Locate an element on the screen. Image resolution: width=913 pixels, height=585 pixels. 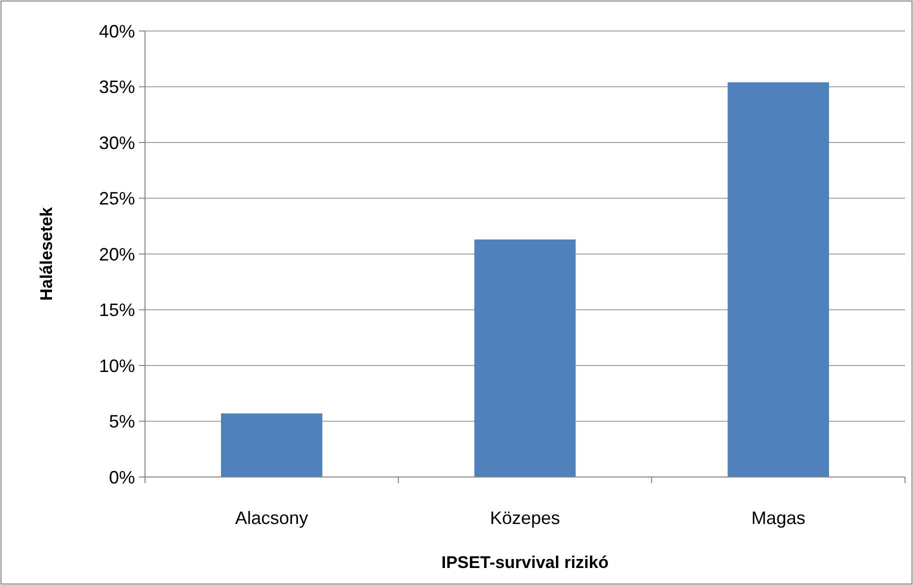
y-tick-label: 20% is located at coordinates (116, 254).